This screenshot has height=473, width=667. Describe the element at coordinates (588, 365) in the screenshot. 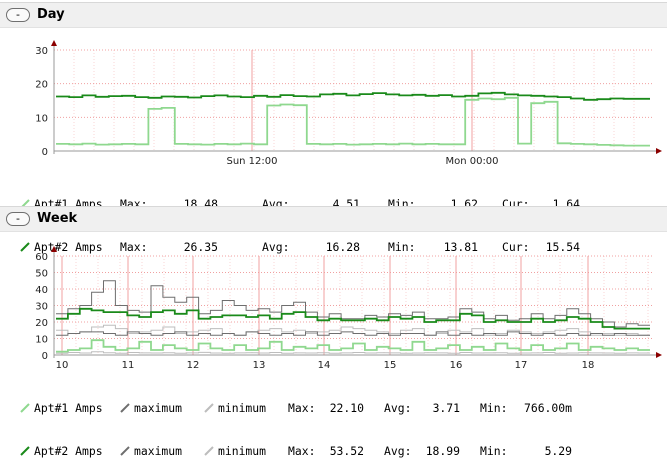

I see `x-tick-label: 18` at that location.